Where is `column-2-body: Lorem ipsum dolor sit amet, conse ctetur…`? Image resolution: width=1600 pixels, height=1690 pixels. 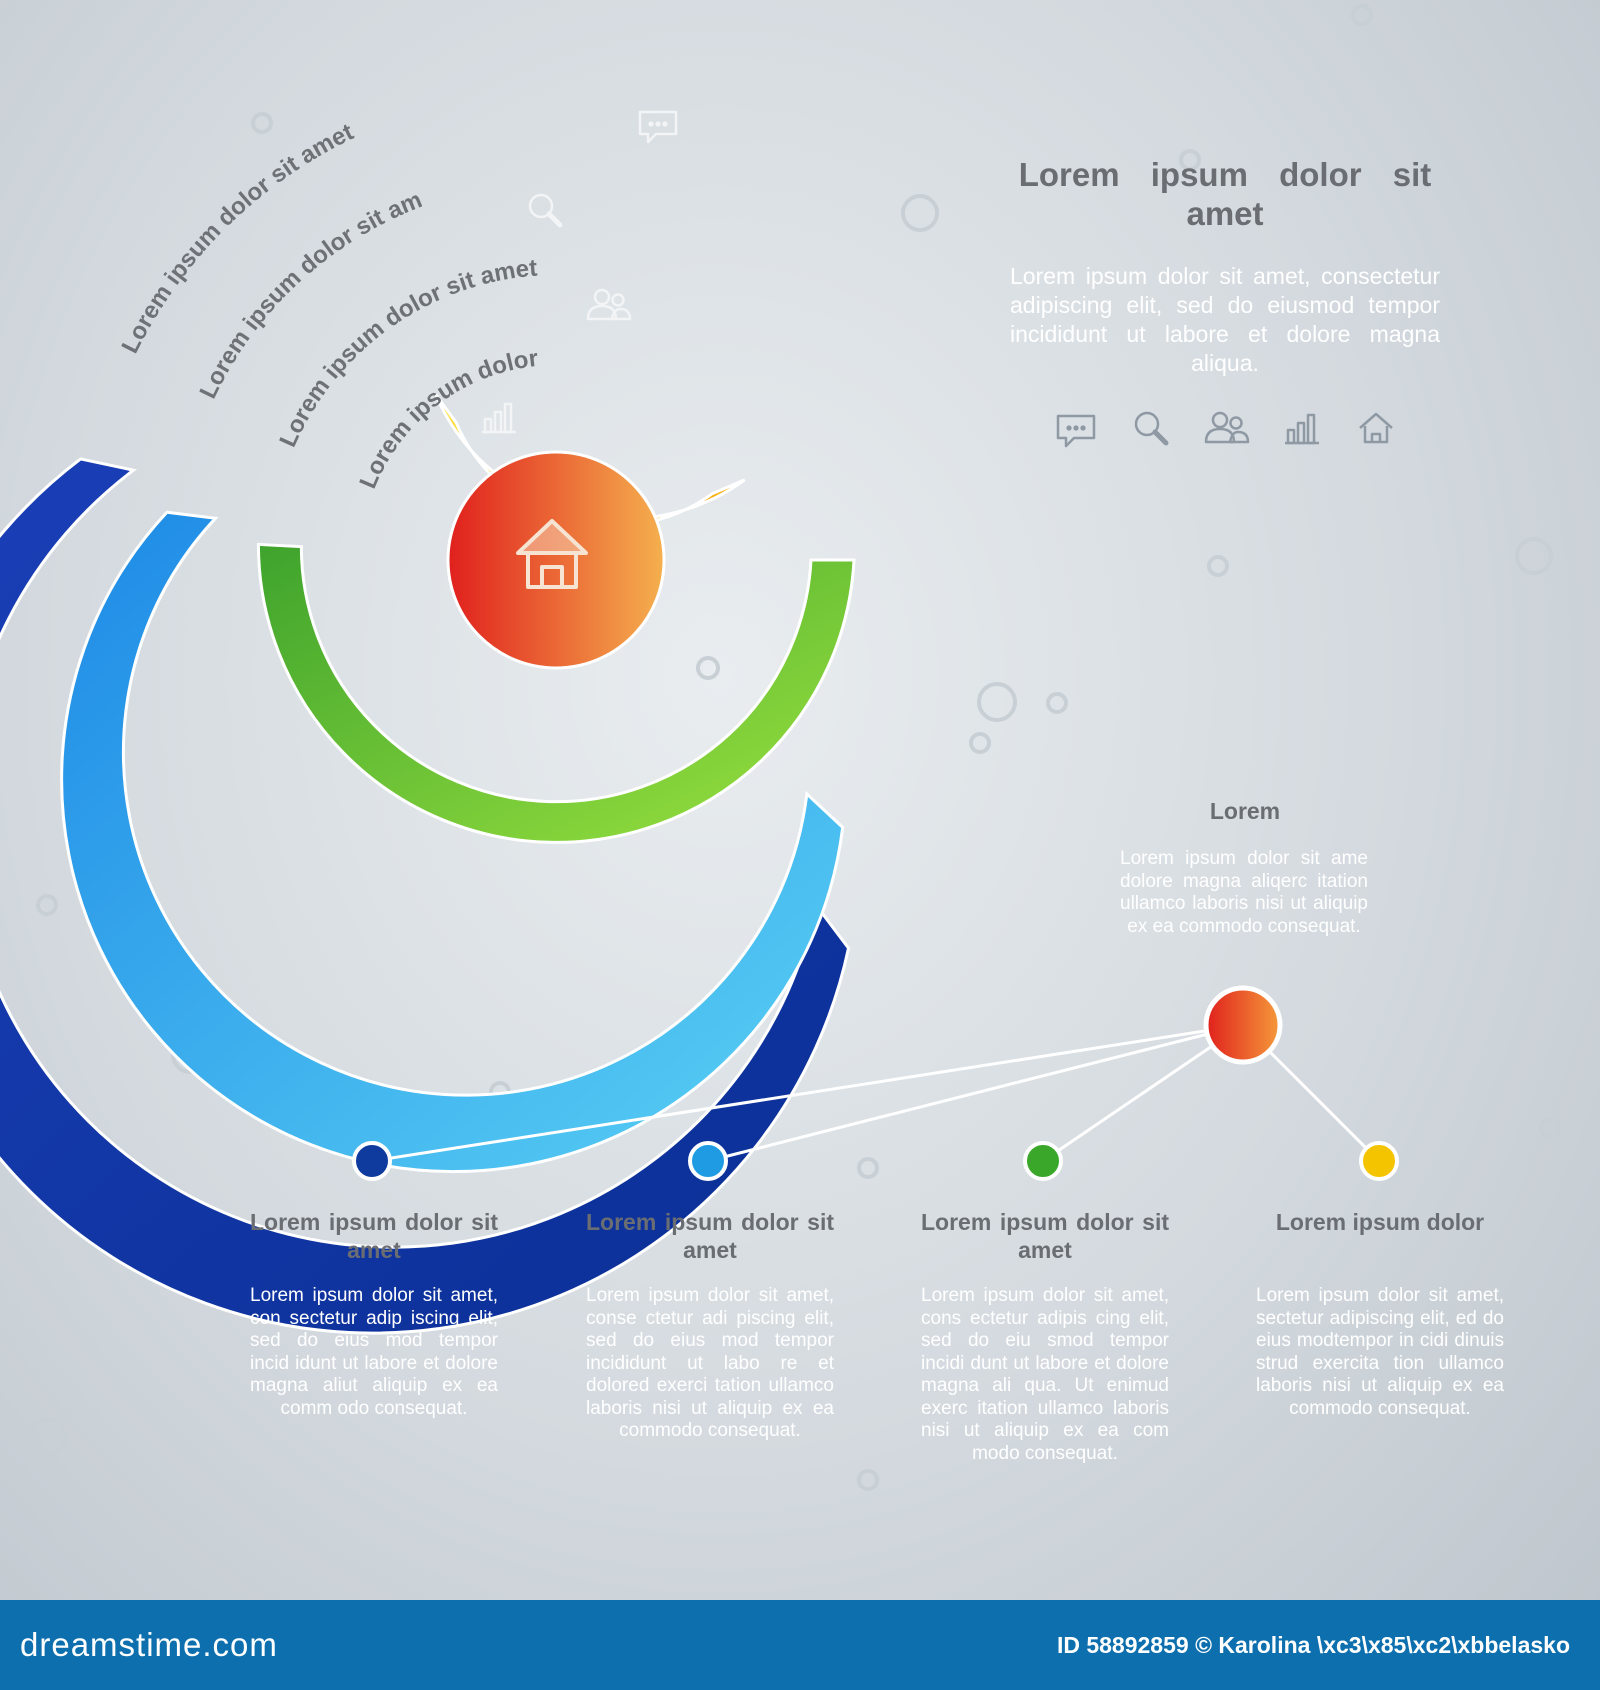
column-2-body: Lorem ipsum dolor sit amet, conse ctetur… is located at coordinates (710, 1363).